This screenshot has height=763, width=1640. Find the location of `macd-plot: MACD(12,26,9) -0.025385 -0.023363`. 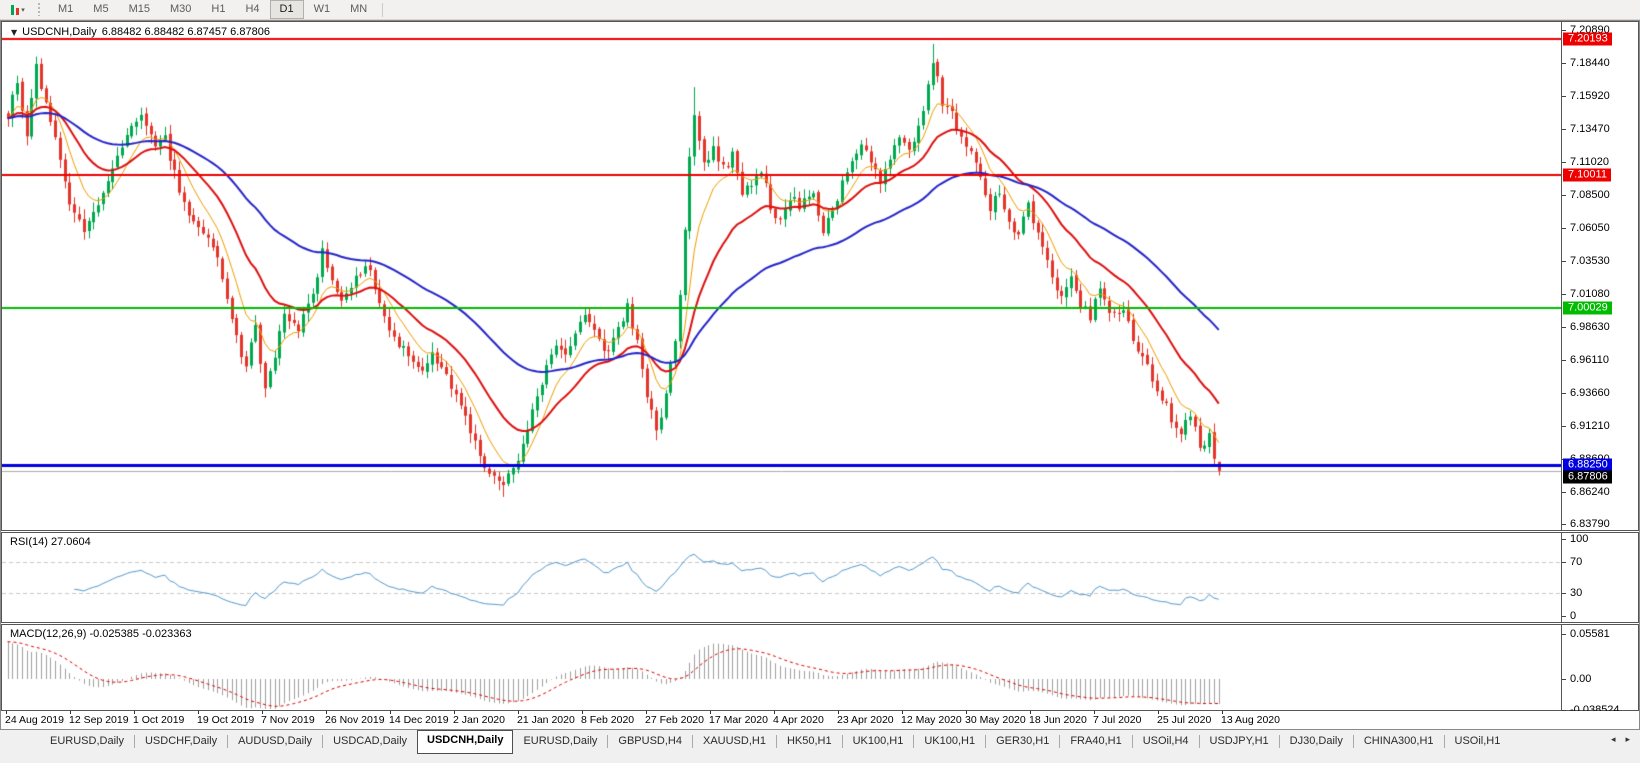

macd-plot: MACD(12,26,9) -0.025385 -0.023363 is located at coordinates (781, 667).